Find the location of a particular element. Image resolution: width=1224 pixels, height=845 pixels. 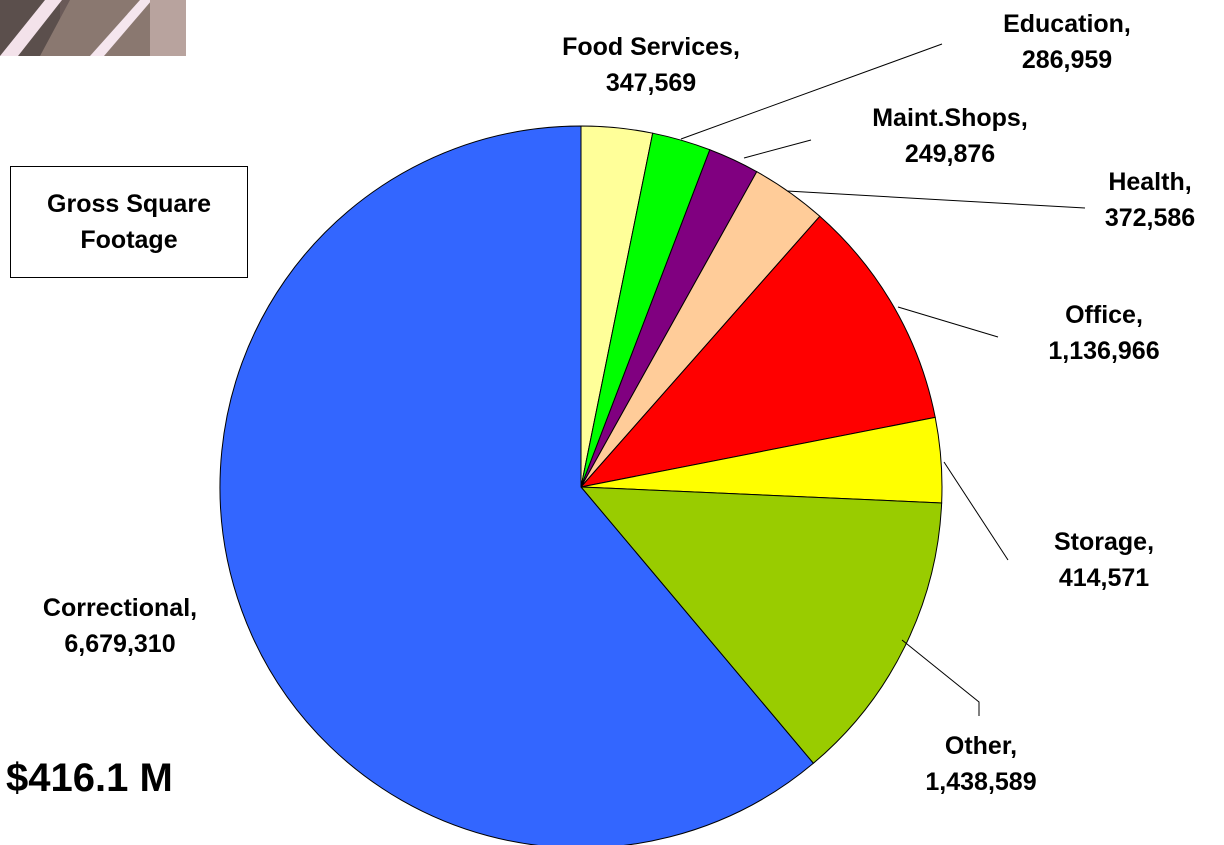

leader-line-storage is located at coordinates (976, 511).